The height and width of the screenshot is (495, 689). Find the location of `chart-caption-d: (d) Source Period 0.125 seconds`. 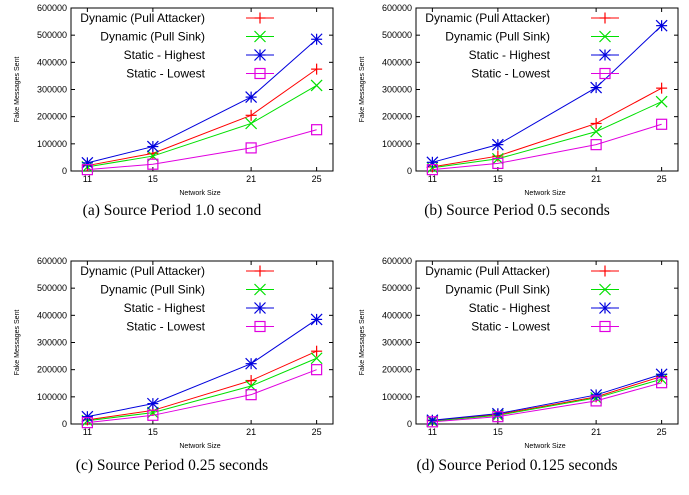

chart-caption-d: (d) Source Period 0.125 seconds is located at coordinates (517, 465).